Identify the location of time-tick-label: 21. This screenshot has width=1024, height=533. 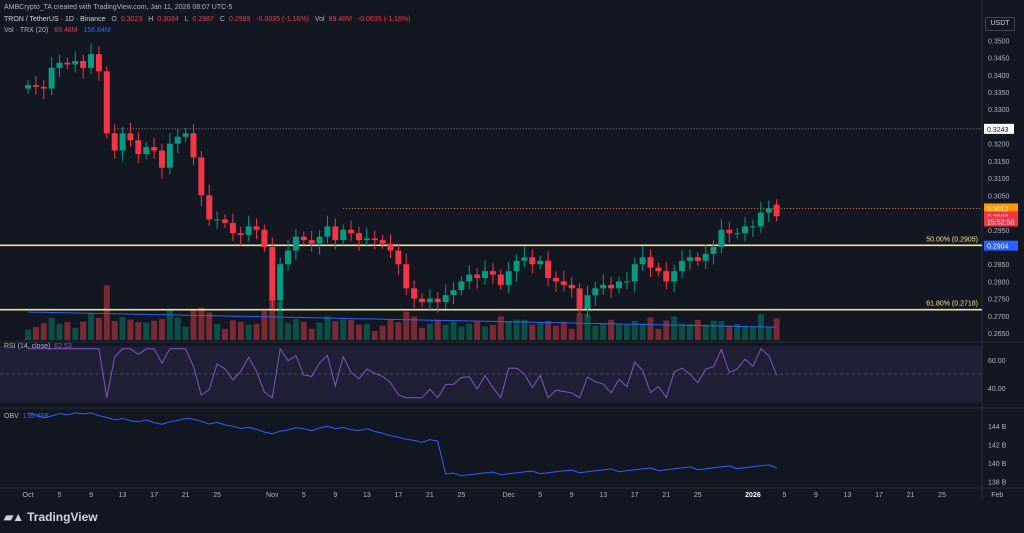
(666, 495).